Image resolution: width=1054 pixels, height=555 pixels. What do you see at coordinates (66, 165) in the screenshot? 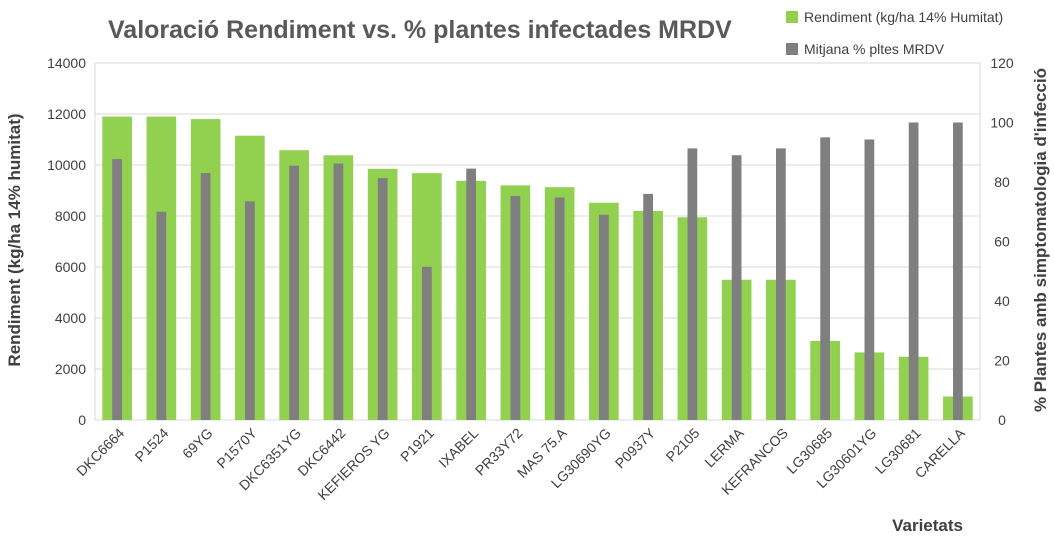
I see `y-tick-label: 10000` at bounding box center [66, 165].